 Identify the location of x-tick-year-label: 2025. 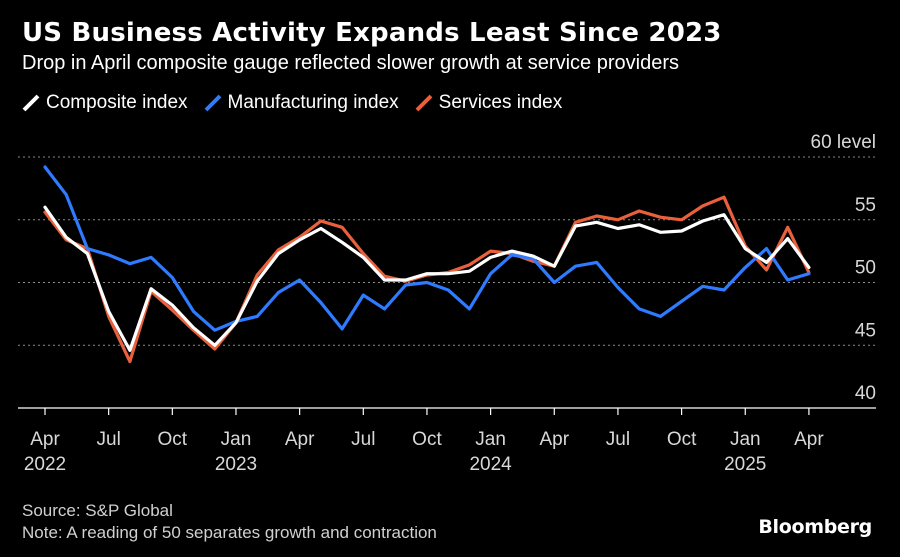
(745, 464).